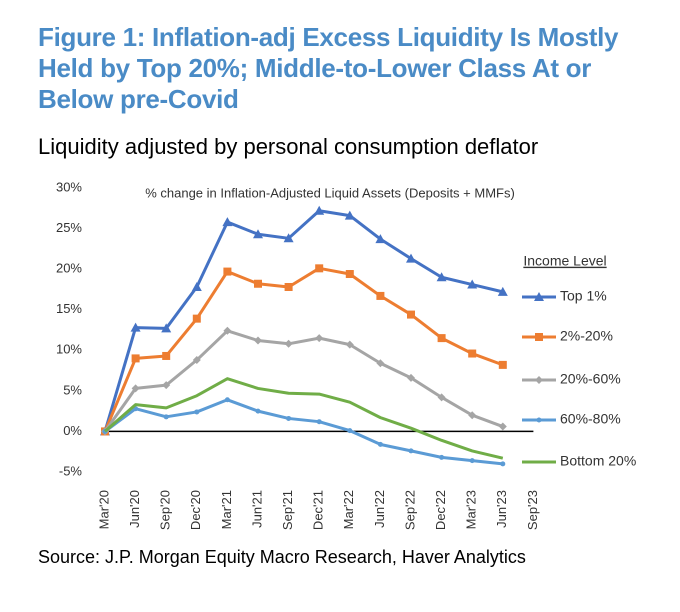 This screenshot has height=612, width=680. I want to click on legend-label: Top 1%, so click(583, 296).